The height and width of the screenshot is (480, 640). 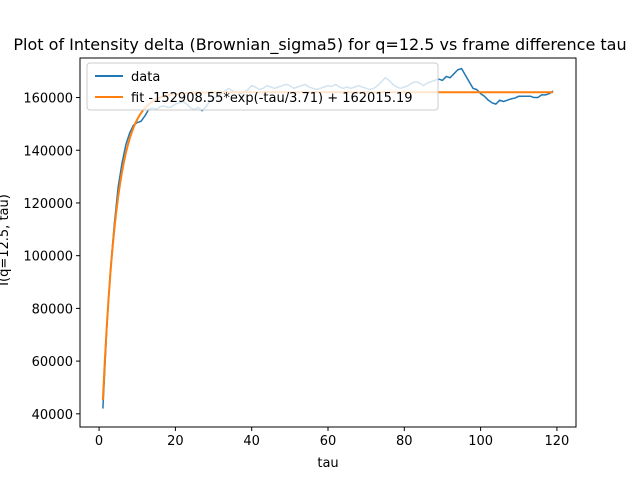 What do you see at coordinates (52, 309) in the screenshot?
I see `y-tick-label: 80000` at bounding box center [52, 309].